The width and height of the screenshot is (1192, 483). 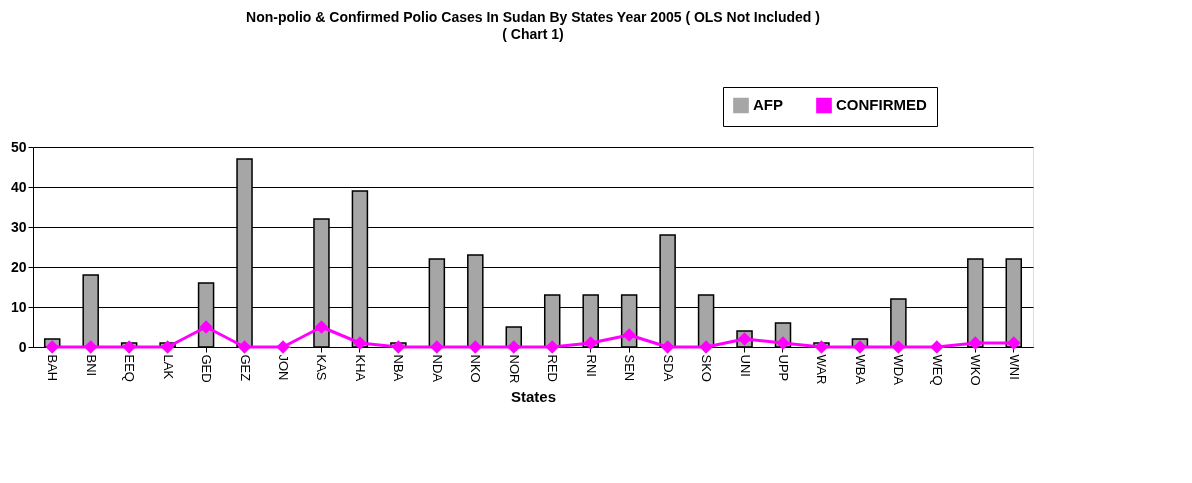 What do you see at coordinates (514, 369) in the screenshot?
I see `x-tick-label: NOR` at bounding box center [514, 369].